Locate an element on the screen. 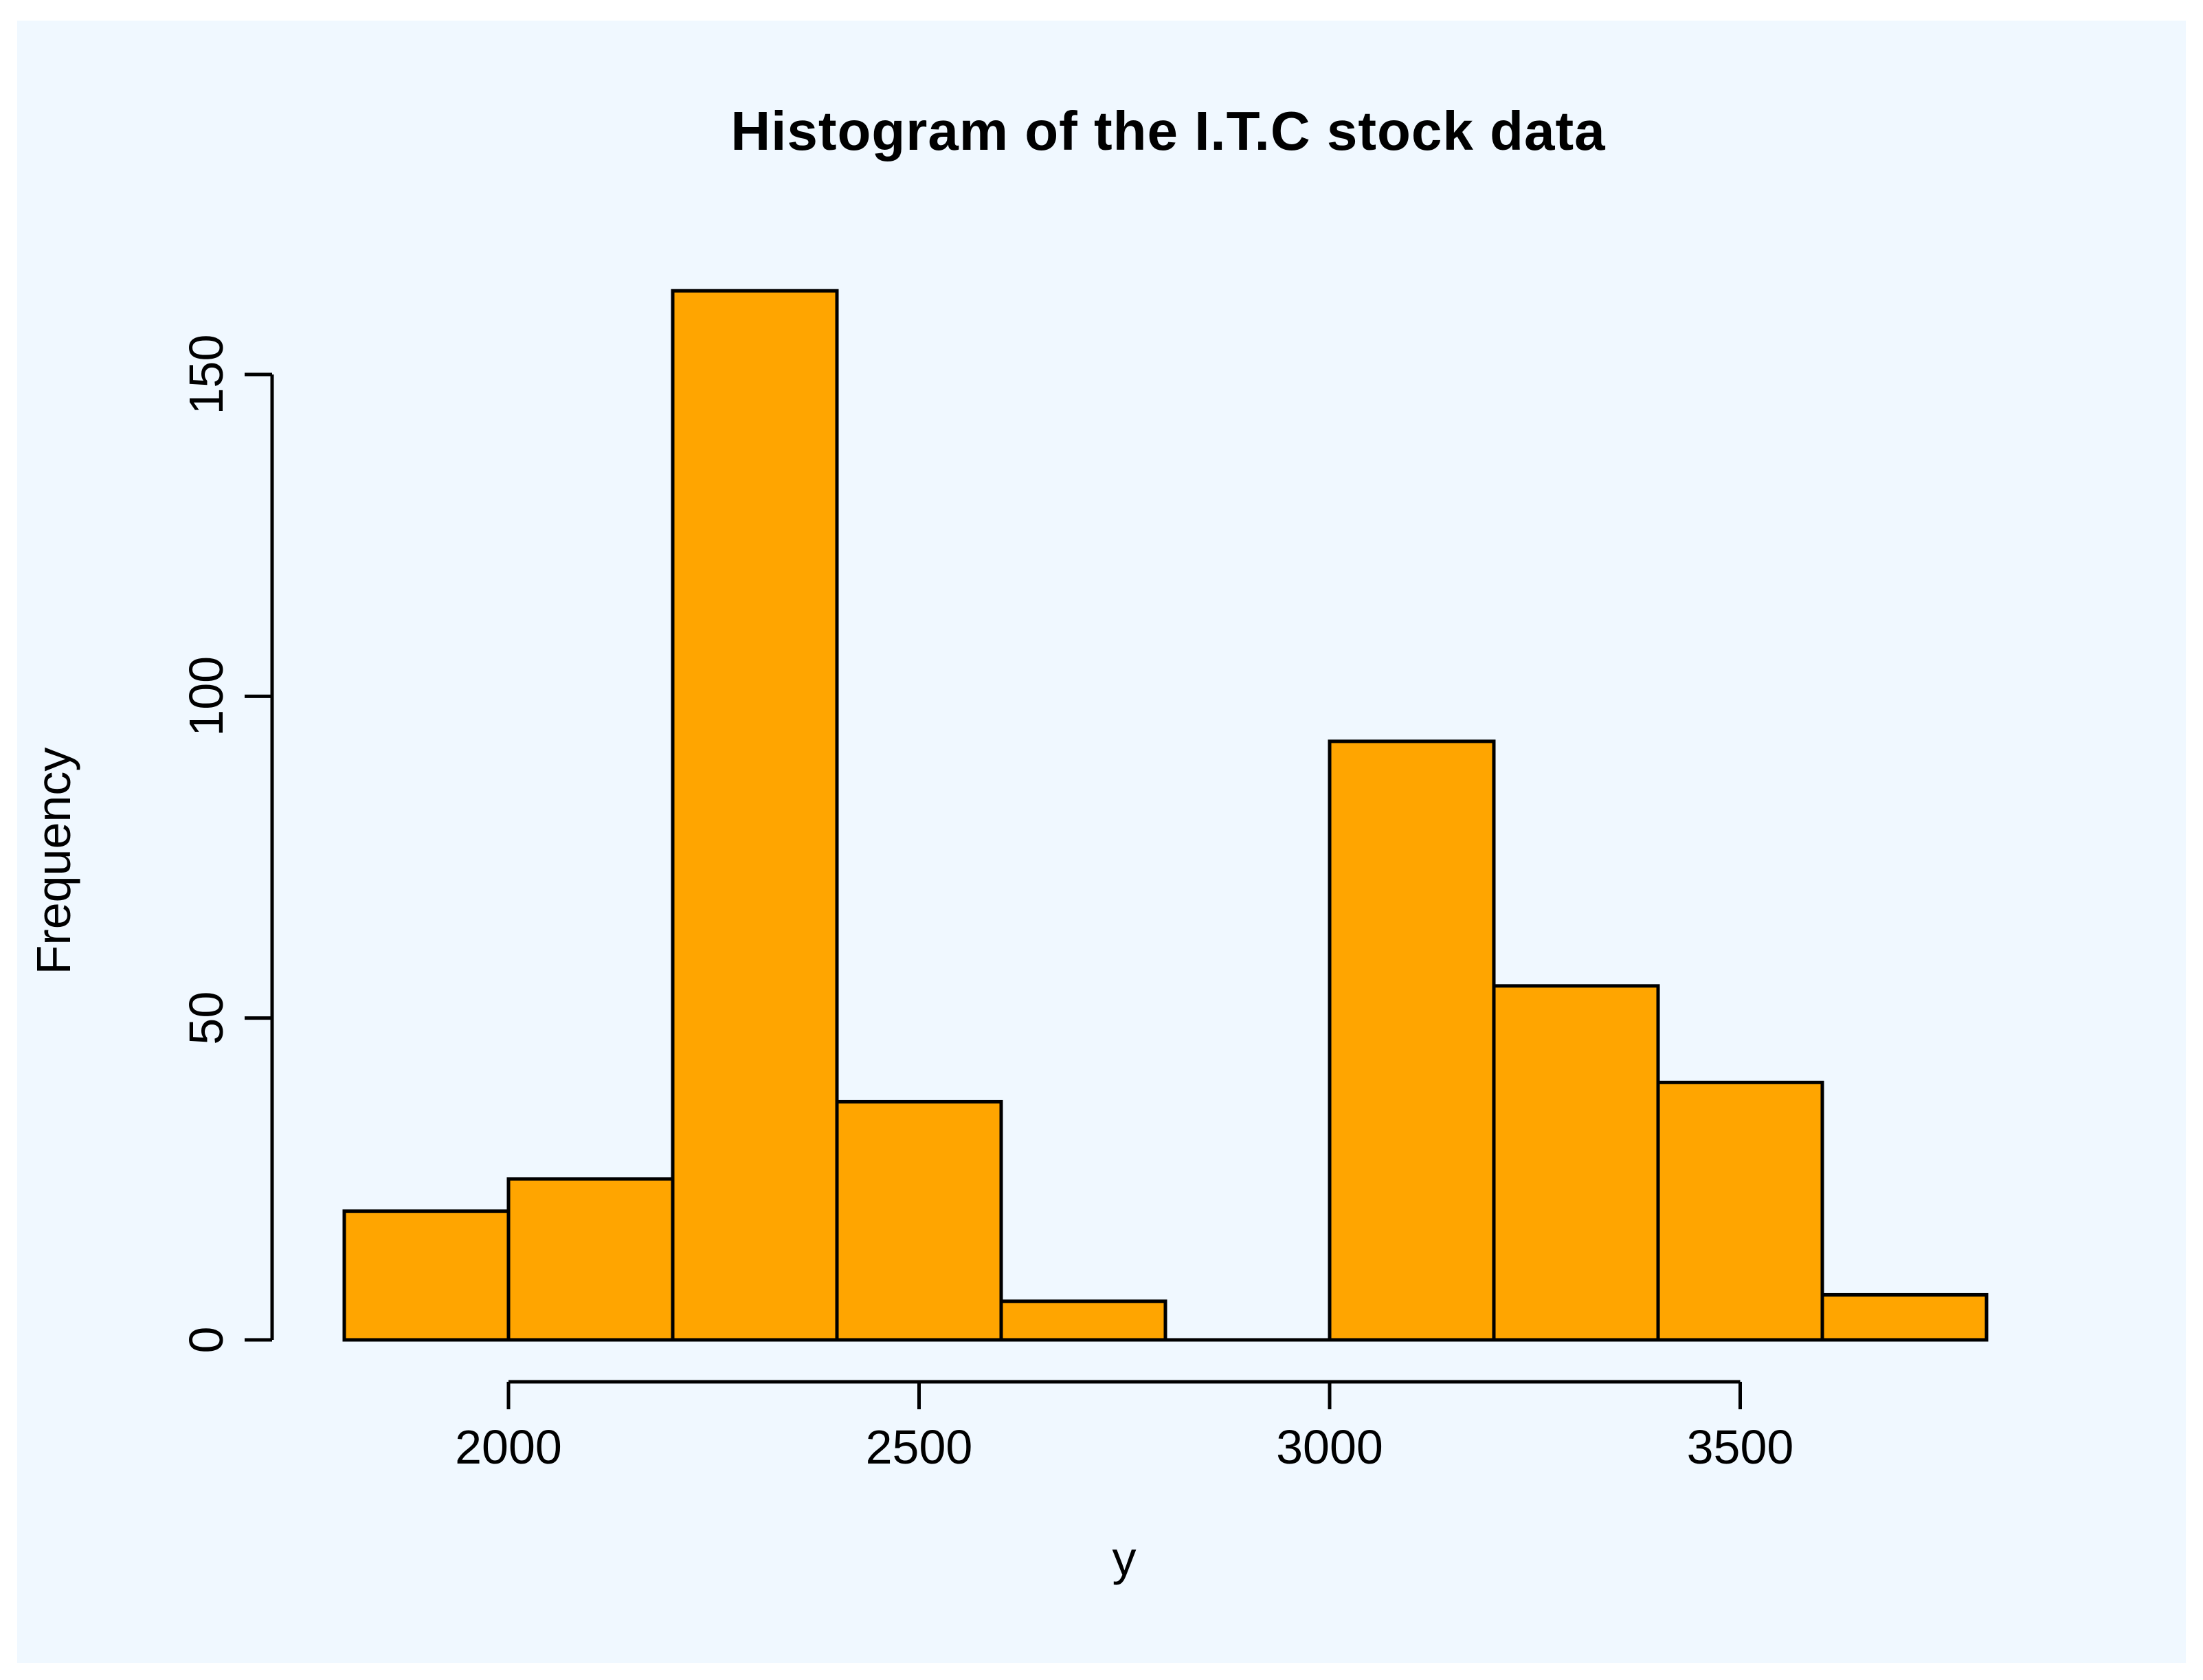  y-tick-label: 150 is located at coordinates (206, 375).